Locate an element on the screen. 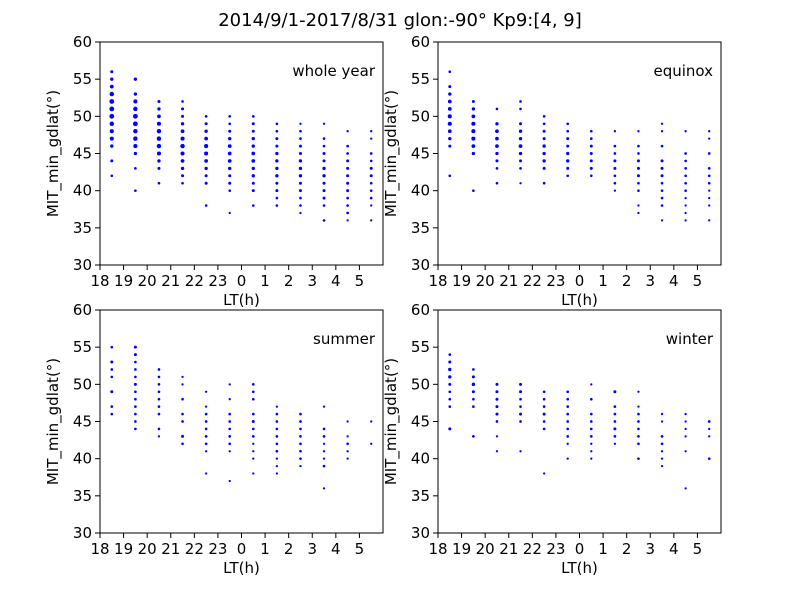  x-tick-label: 23 is located at coordinates (555, 281).